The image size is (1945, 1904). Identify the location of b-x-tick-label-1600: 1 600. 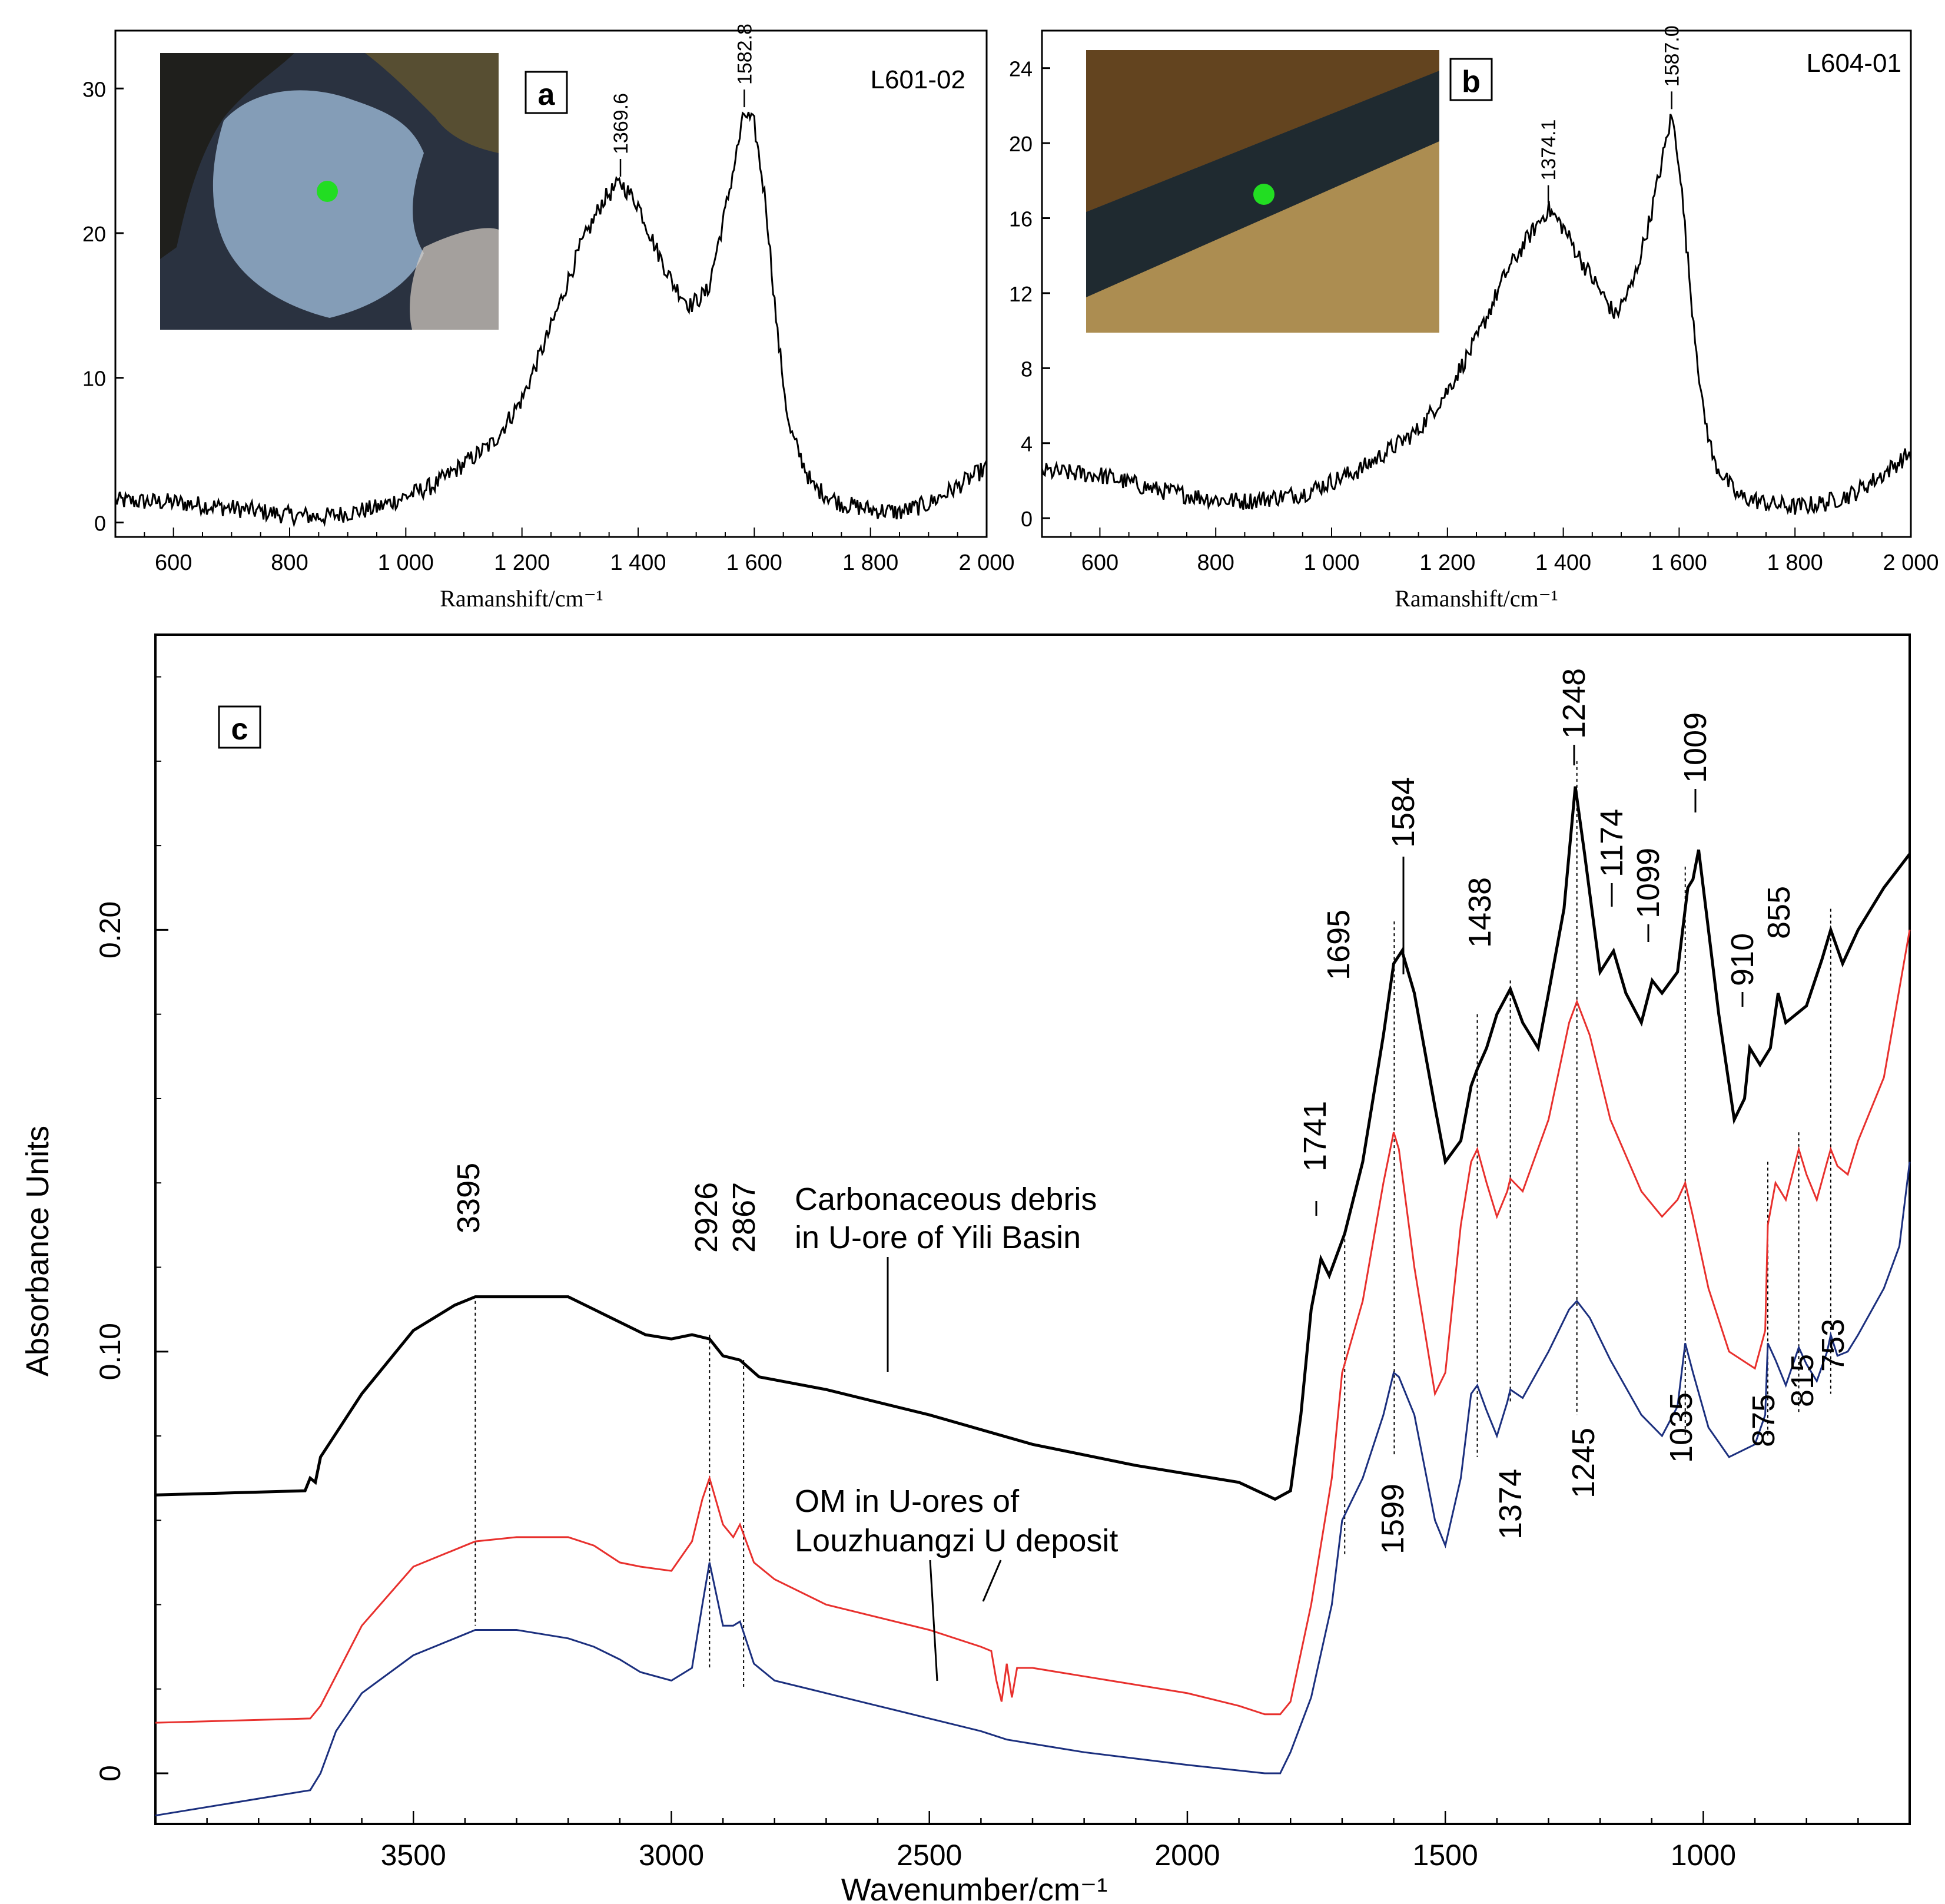
(1679, 562).